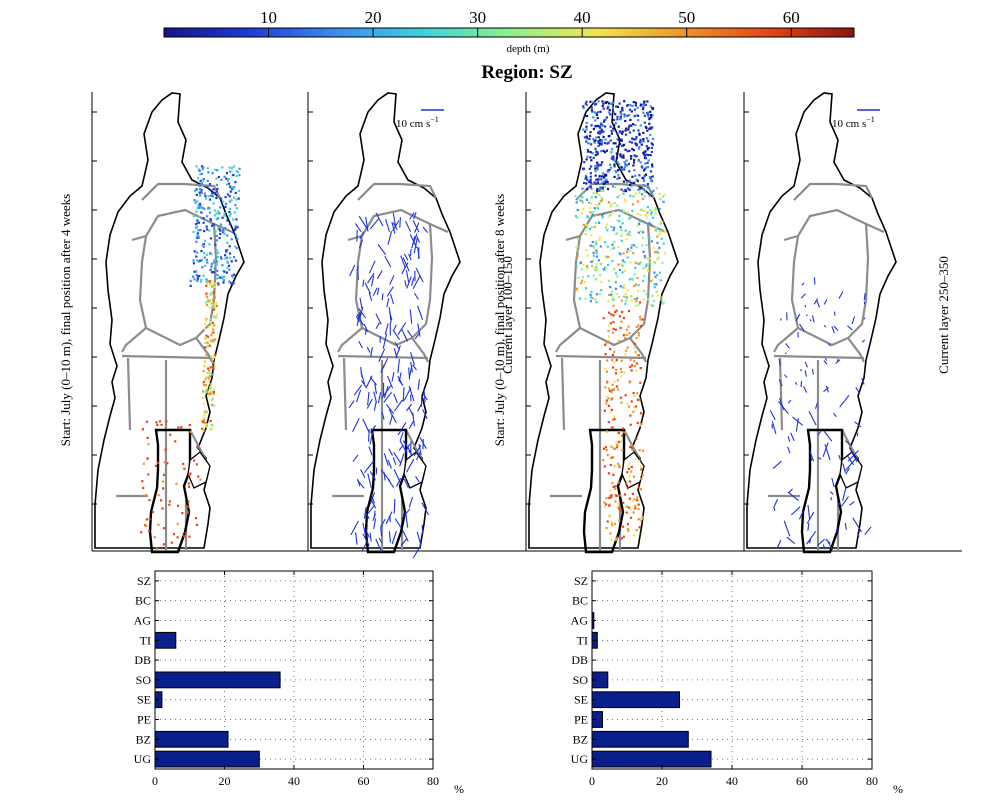  I want to click on bar-bz, so click(191, 739).